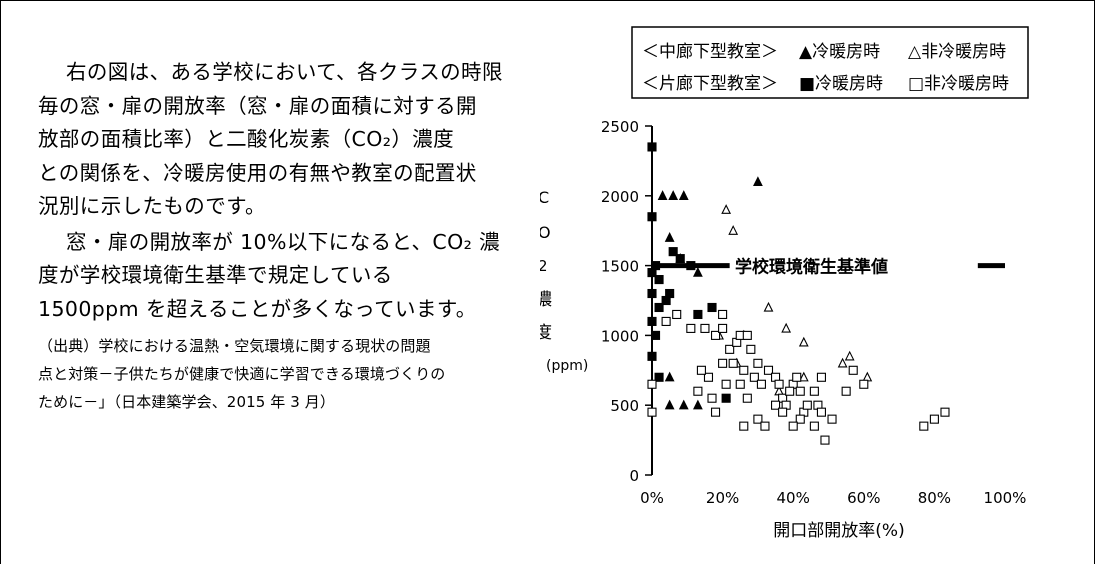  What do you see at coordinates (246, 139) in the screenshot?
I see `paragraph-1-line-3: 放部の面積比率）と二酸化炭素（CO₂）濃度` at bounding box center [246, 139].